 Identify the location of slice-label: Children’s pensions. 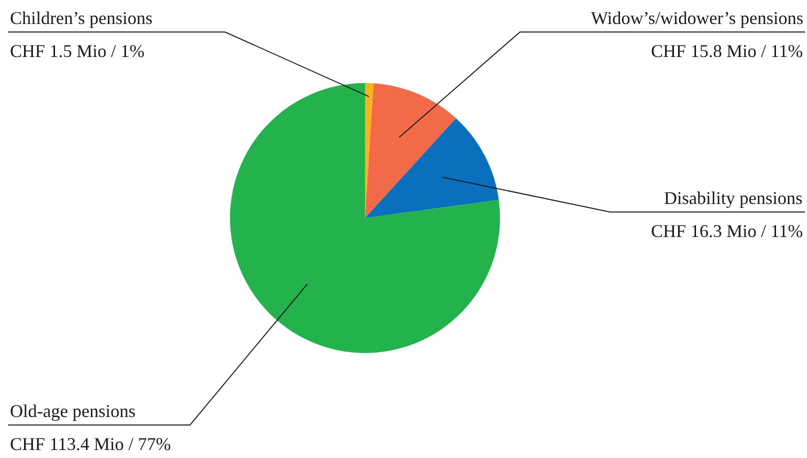
(81, 18).